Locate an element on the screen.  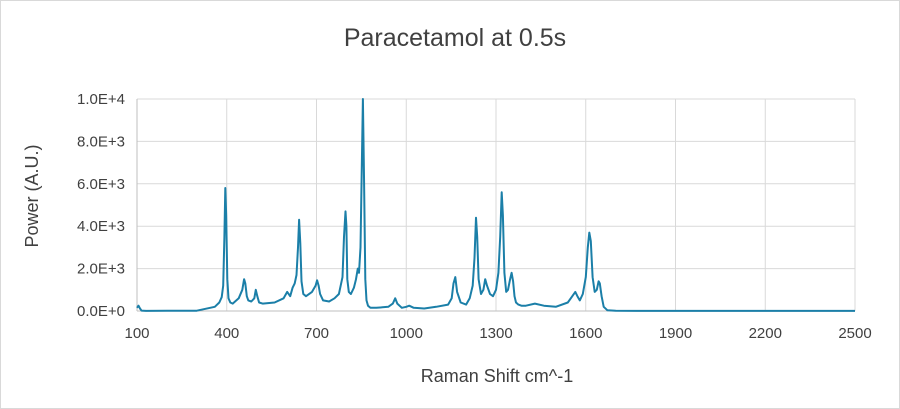
x-tick-labels: 100 400 700 1000 1300 1600 1900 2200 2500 is located at coordinates (497, 333).